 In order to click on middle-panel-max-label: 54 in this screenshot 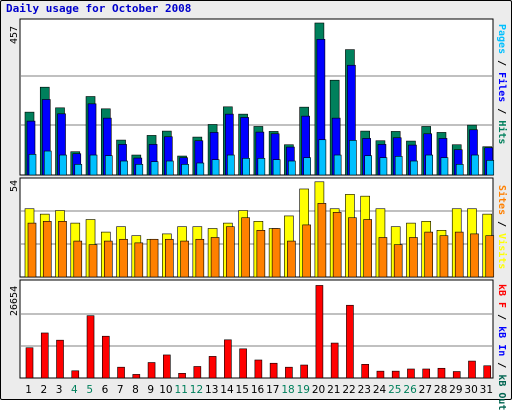, I will do `click(14, 185)`.